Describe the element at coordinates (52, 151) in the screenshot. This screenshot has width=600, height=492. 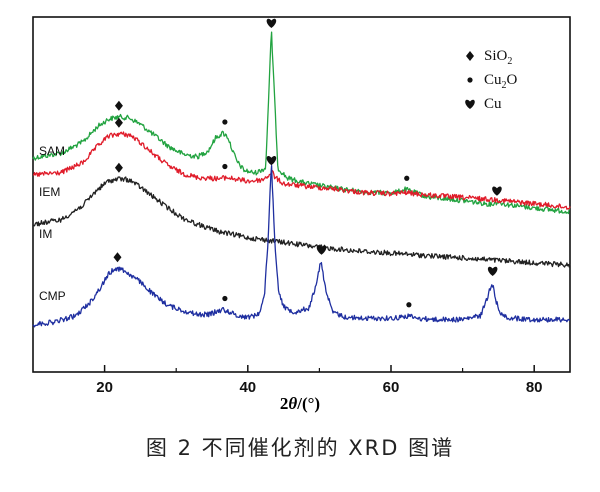
I see `series-label-sam: SAM` at that location.